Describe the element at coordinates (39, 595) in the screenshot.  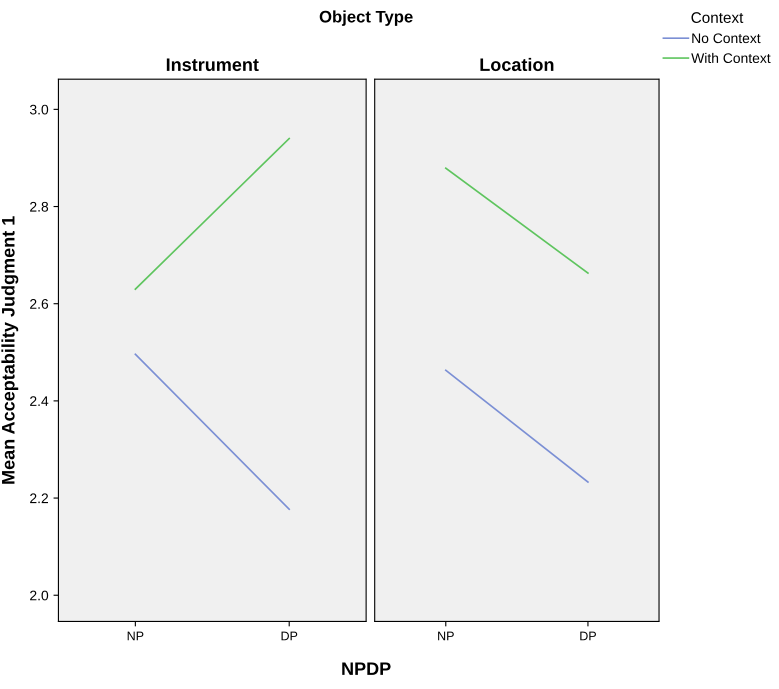
I see `y-tick-label: 2.0` at that location.